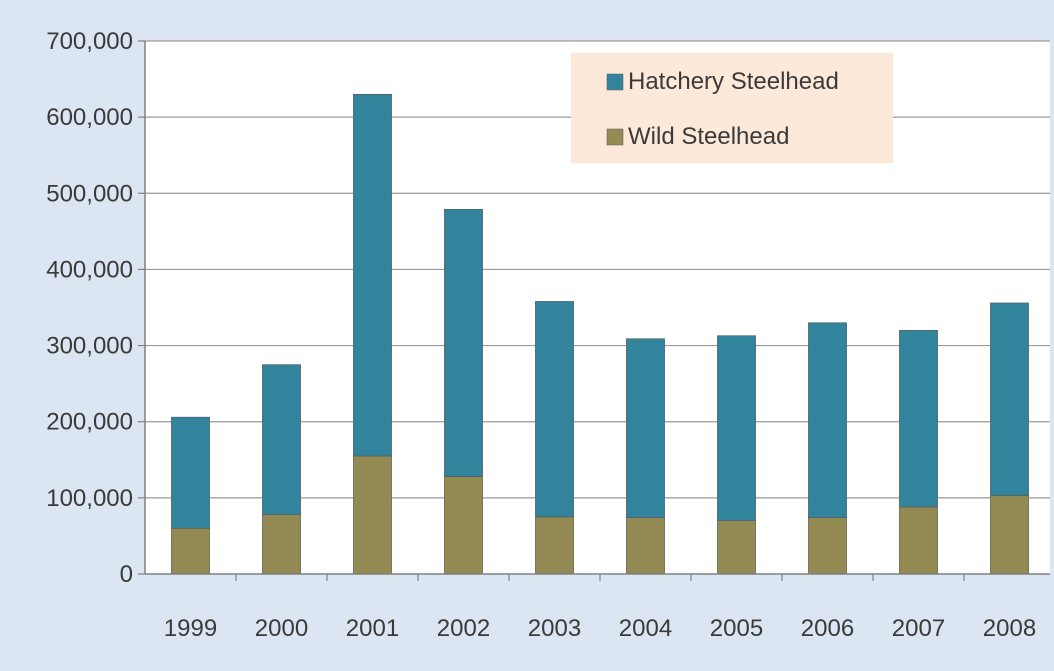 This screenshot has height=671, width=1054. What do you see at coordinates (645, 628) in the screenshot?
I see `x-tick-label: 2004` at bounding box center [645, 628].